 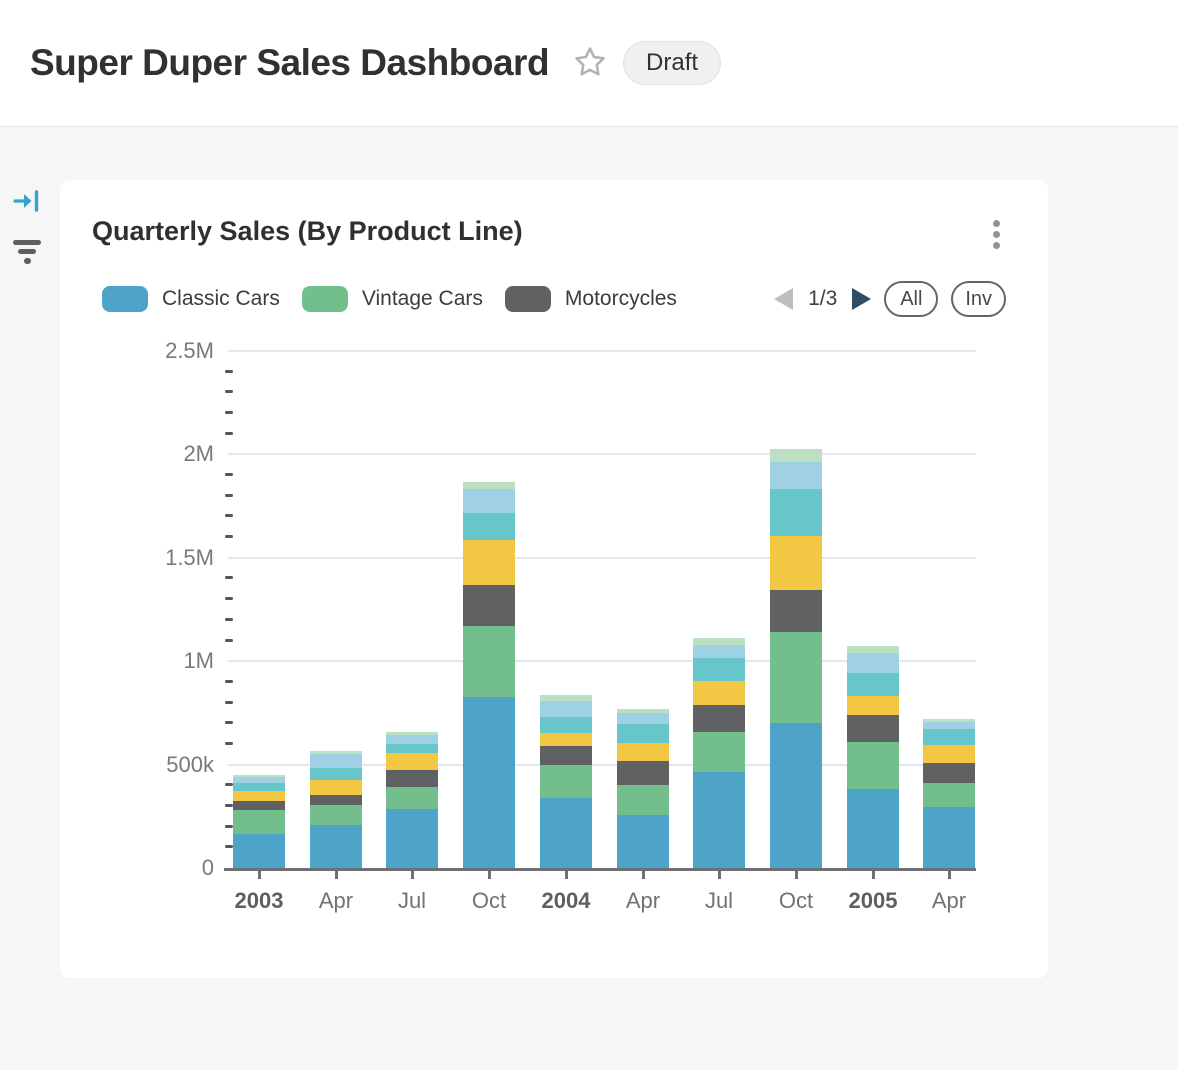 What do you see at coordinates (911, 299) in the screenshot?
I see `legend-all-button: All` at bounding box center [911, 299].